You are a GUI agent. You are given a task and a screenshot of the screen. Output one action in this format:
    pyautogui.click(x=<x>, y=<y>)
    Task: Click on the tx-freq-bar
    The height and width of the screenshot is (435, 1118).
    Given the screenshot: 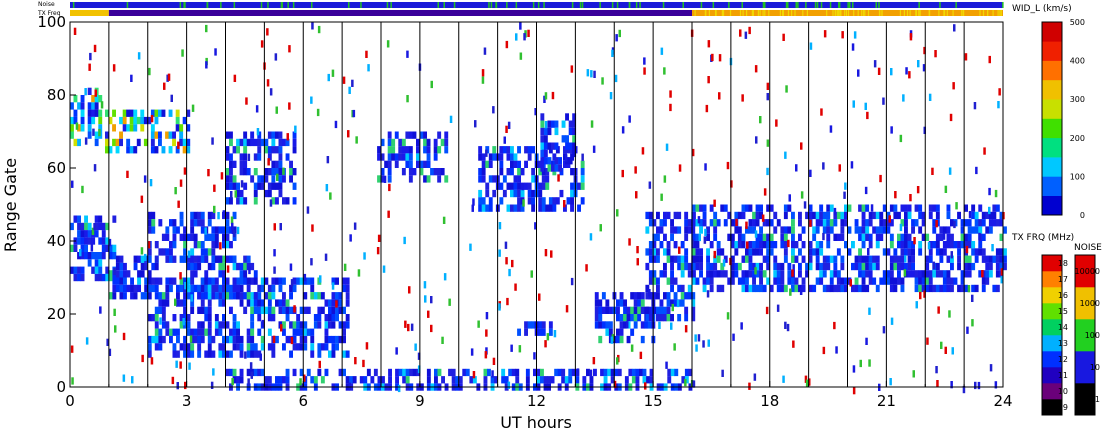 What is the action you would take?
    pyautogui.click(x=536, y=13)
    